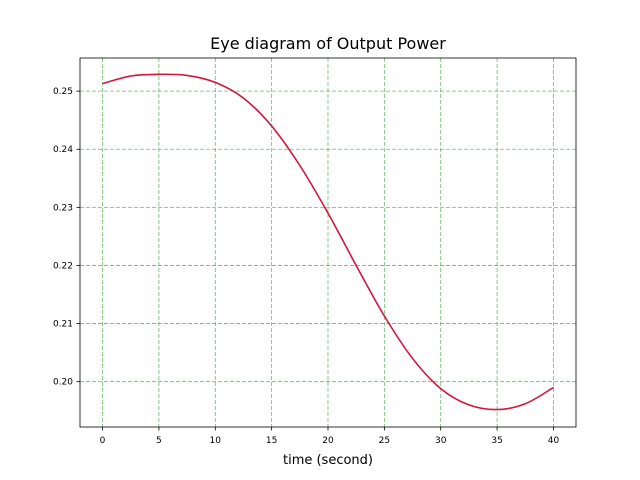  What do you see at coordinates (554, 441) in the screenshot?
I see `x-tick-label: 40` at bounding box center [554, 441].